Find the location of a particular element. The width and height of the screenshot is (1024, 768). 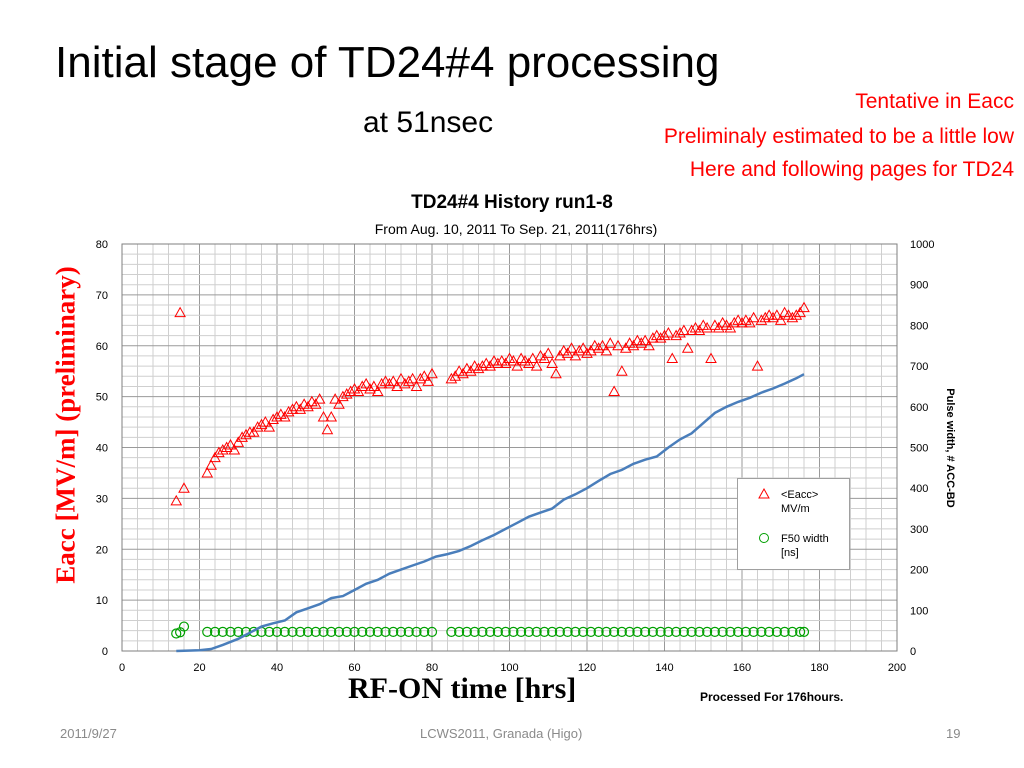

y-tick-label: 80 is located at coordinates (102, 245).